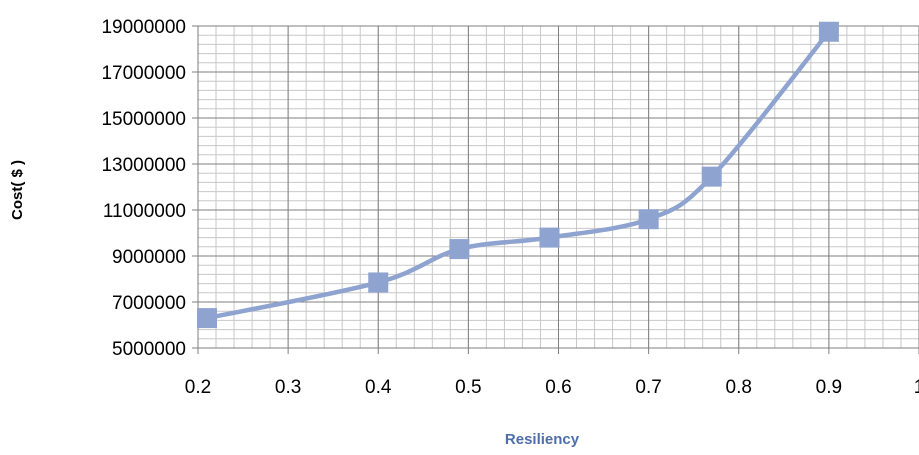 The image size is (919, 455). I want to click on y-tick-label: 9000000, so click(149, 257).